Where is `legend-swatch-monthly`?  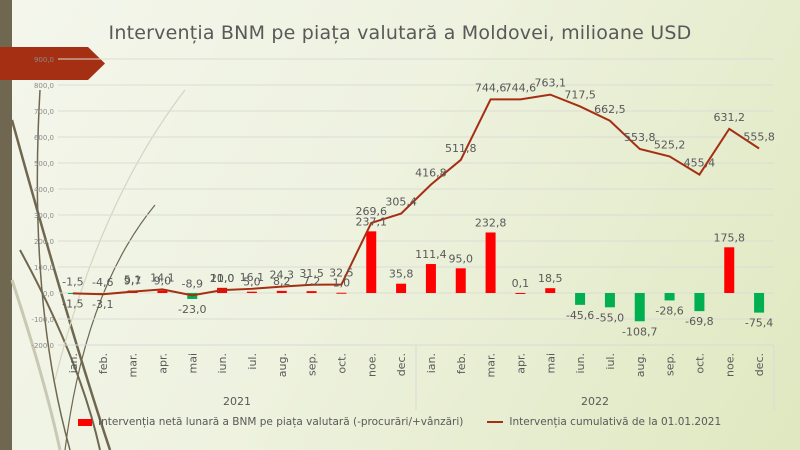
legend-swatch-monthly is located at coordinates (85, 422).